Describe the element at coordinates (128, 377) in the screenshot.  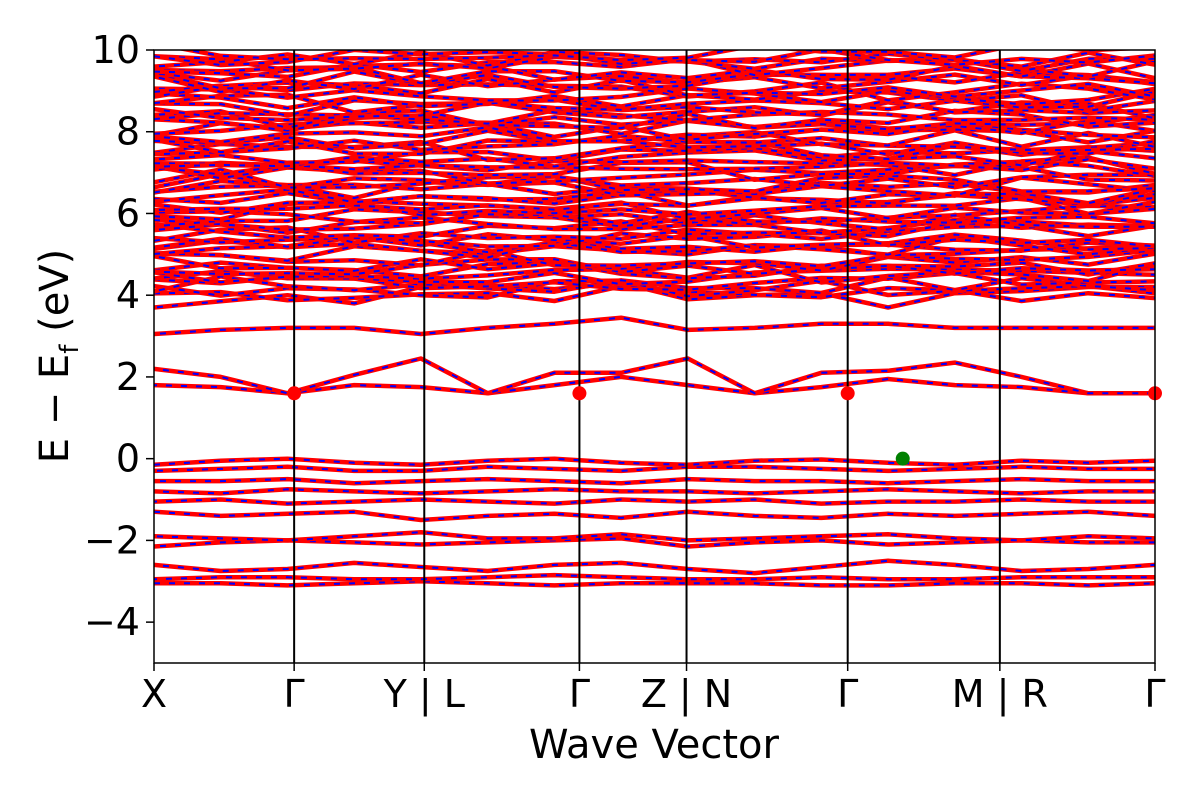
I see `y-tick-label-3: 2` at that location.